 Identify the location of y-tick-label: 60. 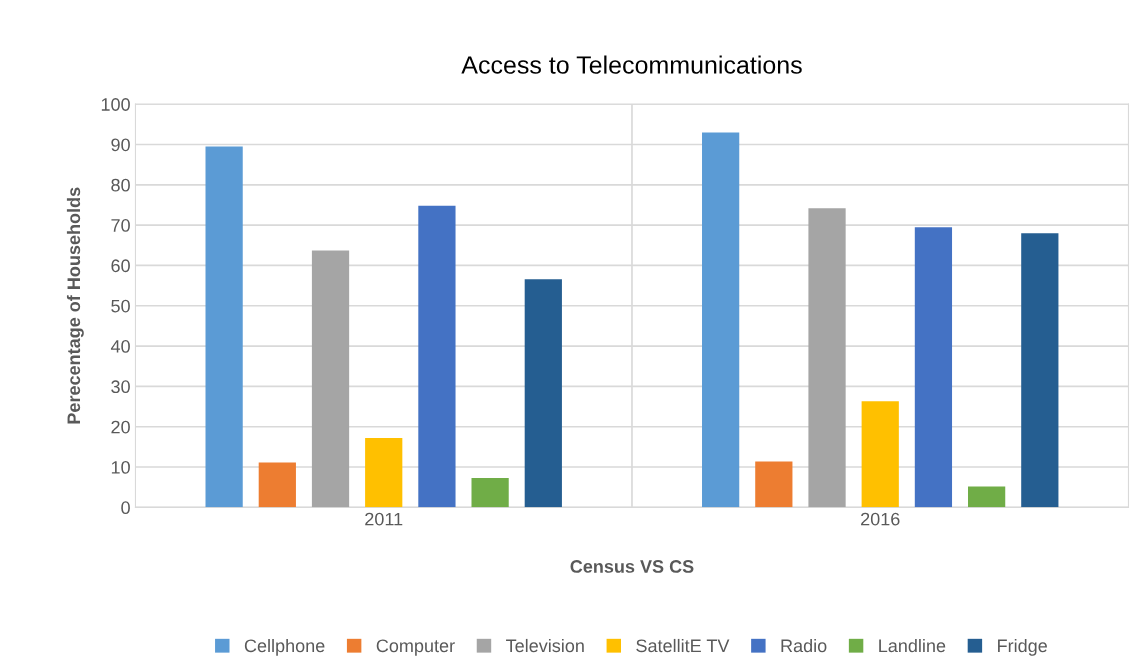
(120, 266).